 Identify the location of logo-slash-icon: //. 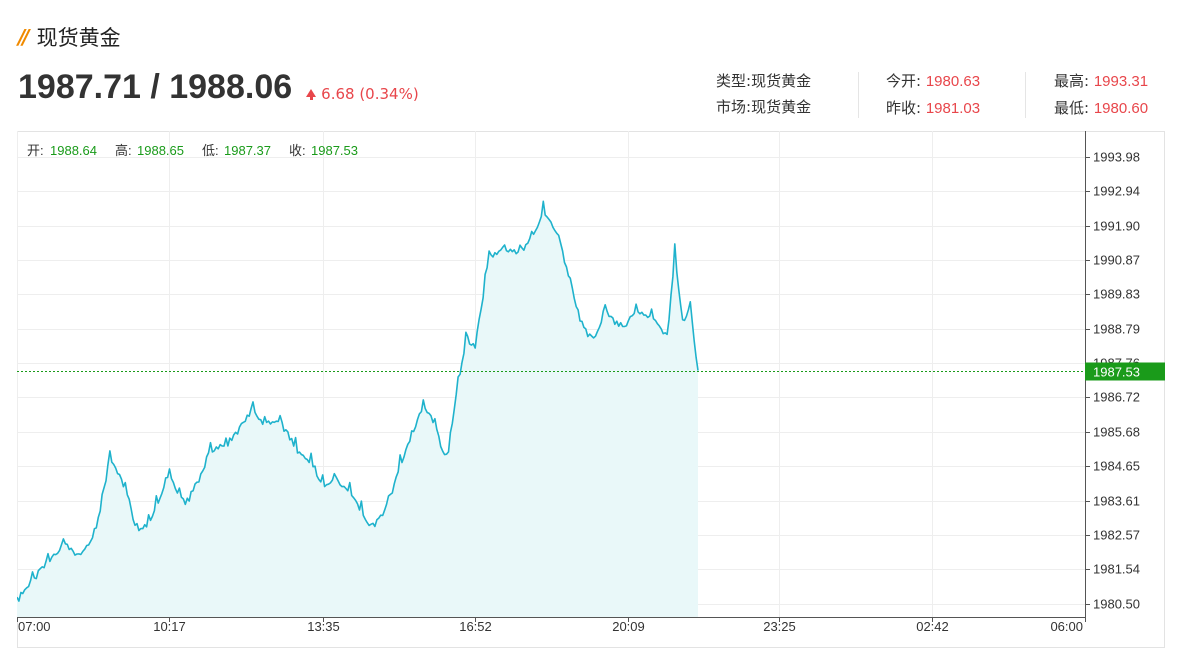
(23, 37).